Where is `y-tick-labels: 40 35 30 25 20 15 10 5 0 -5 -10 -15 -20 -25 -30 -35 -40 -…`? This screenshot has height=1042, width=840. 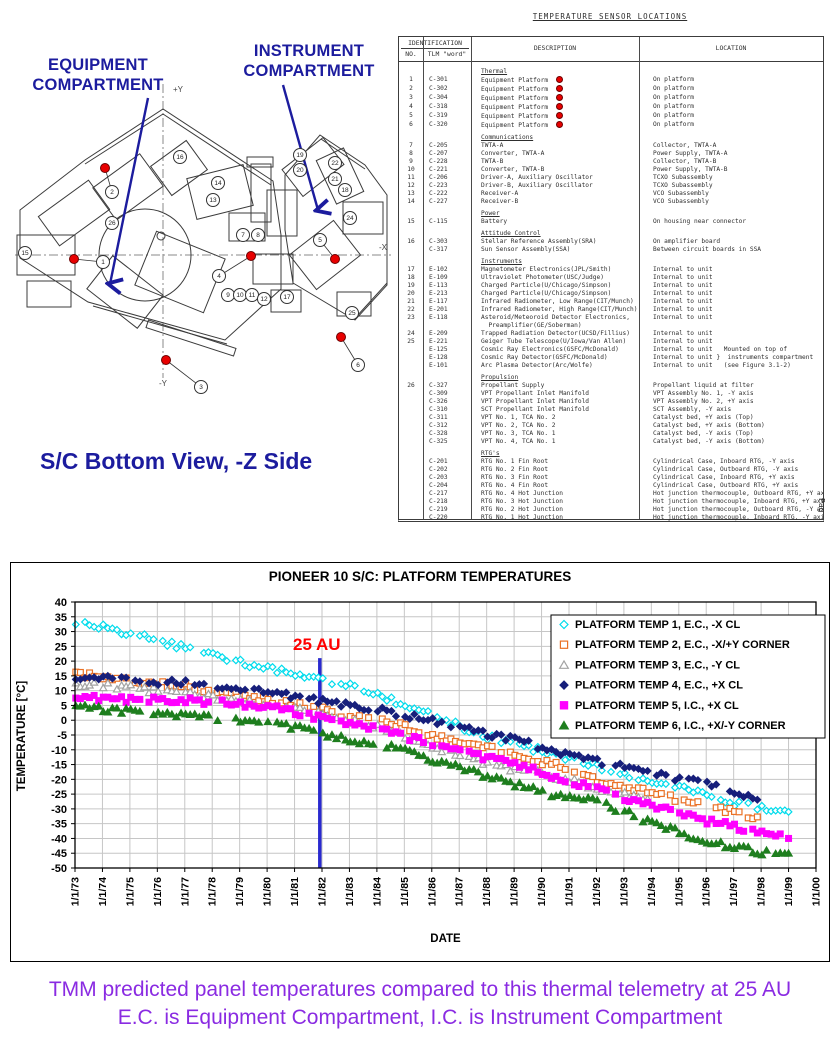 y-tick-labels: 40 35 30 25 20 15 10 5 0 -5 -10 -15 -20 -25 -30 -35 -40 -… is located at coordinates (59, 736).